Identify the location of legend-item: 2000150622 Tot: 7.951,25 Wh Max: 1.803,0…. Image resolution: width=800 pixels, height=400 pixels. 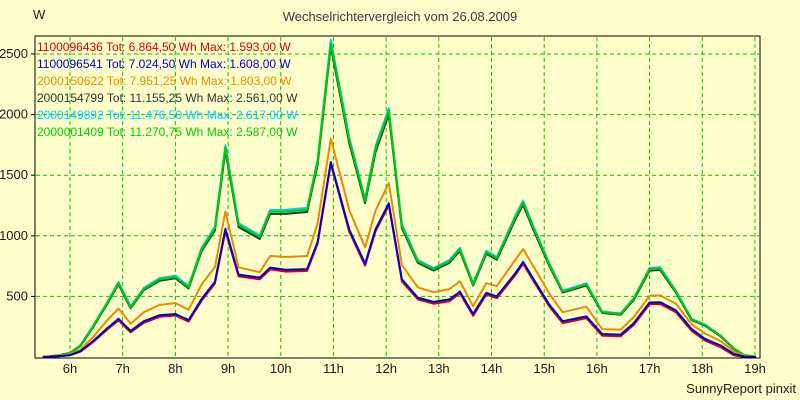
(164, 81).